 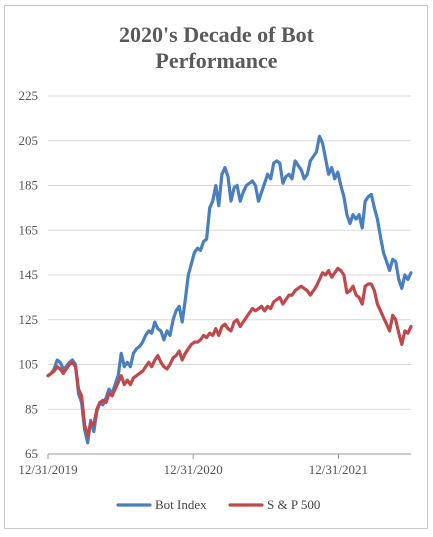 What do you see at coordinates (29, 319) in the screenshot?
I see `y-tick-label: 125` at bounding box center [29, 319].